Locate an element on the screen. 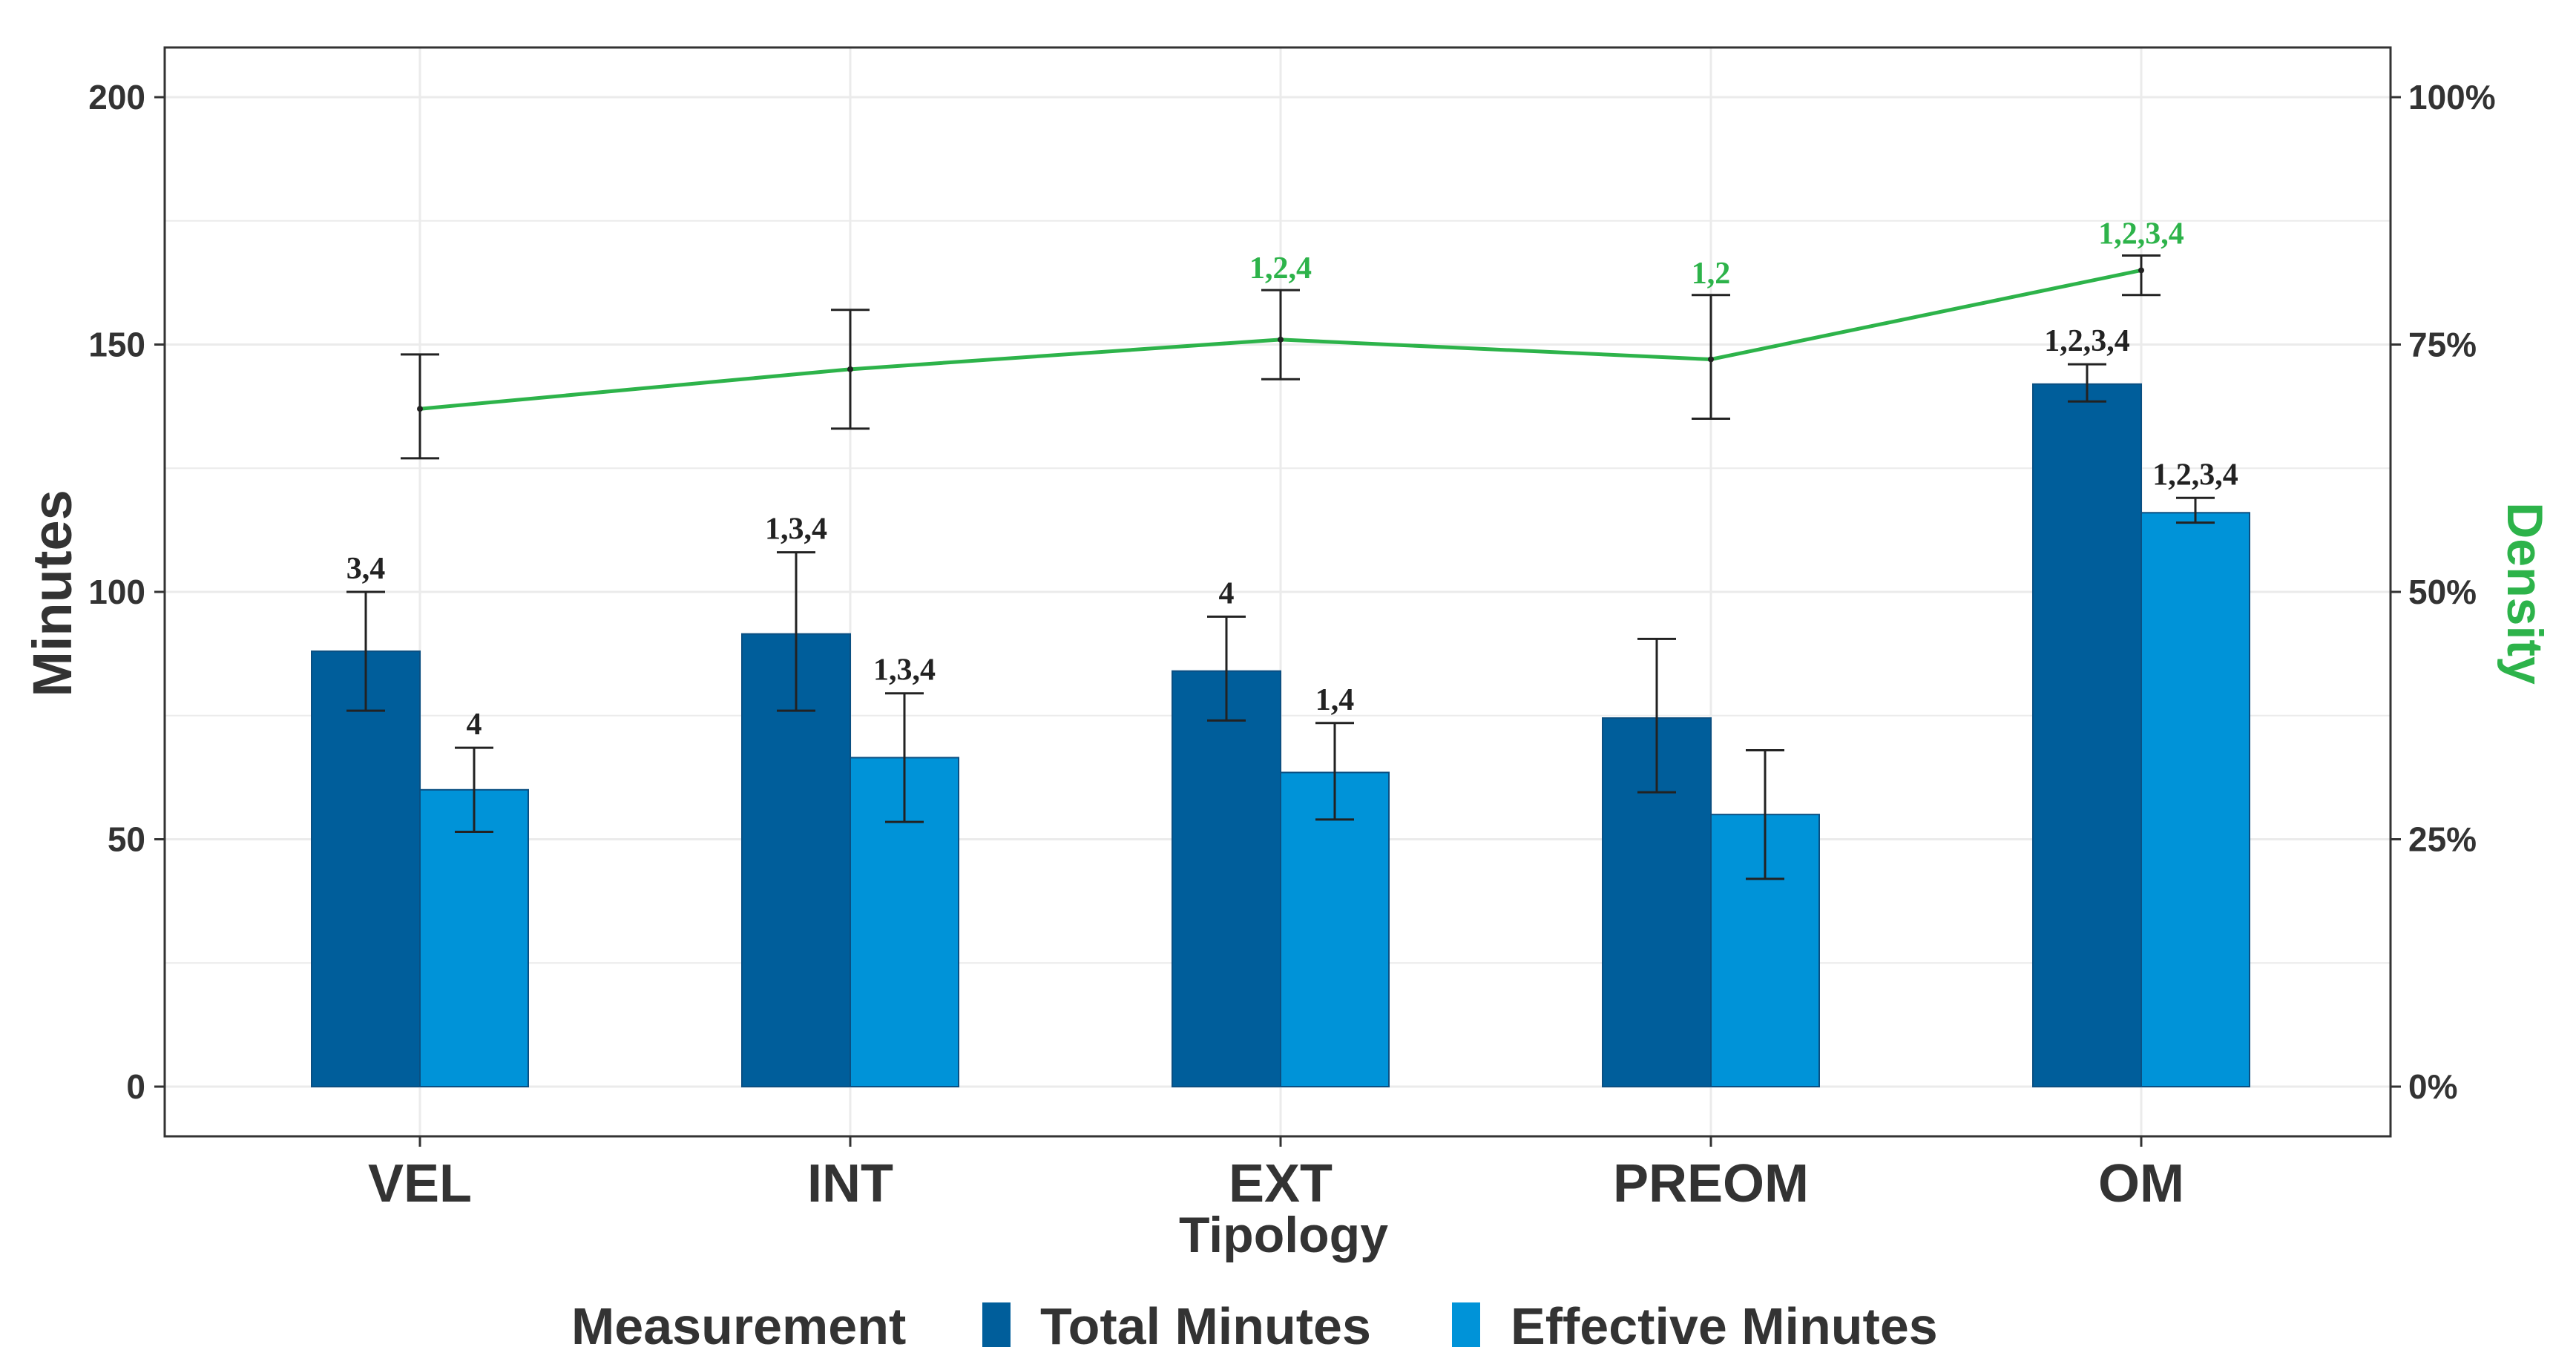  legend-label-effective-minutes: Effective Minutes is located at coordinates (1724, 1326).